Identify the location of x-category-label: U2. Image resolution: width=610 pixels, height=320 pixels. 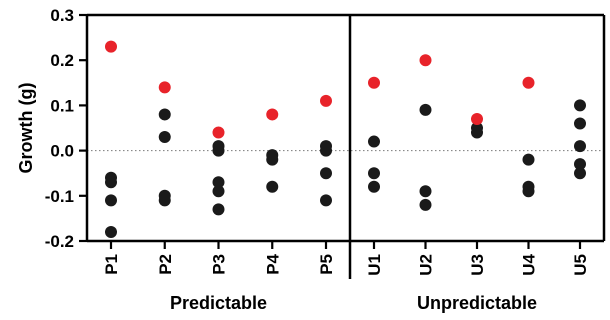
(426, 265).